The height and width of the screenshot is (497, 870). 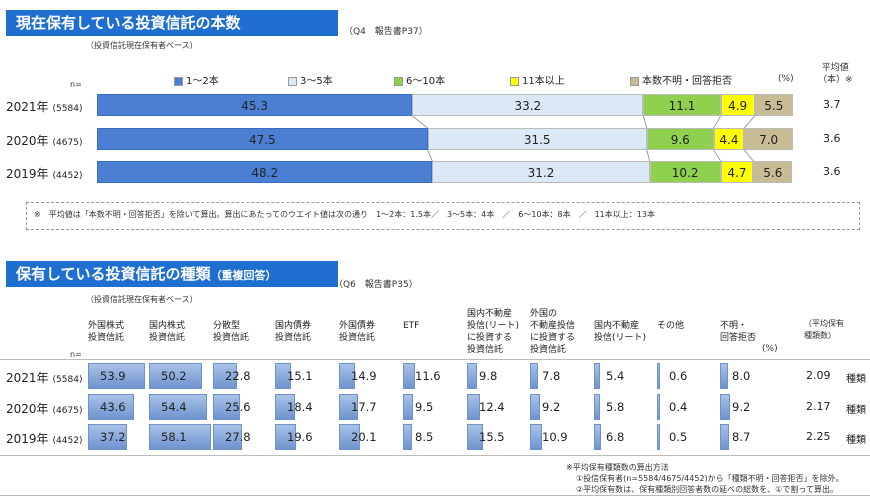 I want to click on row-label: 2020年 (4675), so click(x=44, y=140).